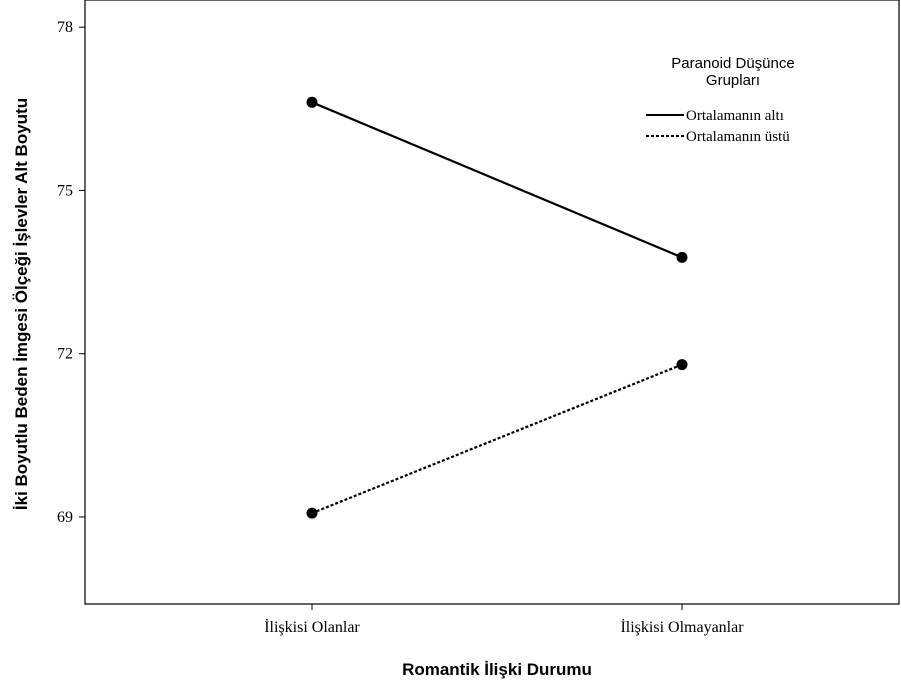  What do you see at coordinates (65, 354) in the screenshot?
I see `y-tick-label: 72` at bounding box center [65, 354].